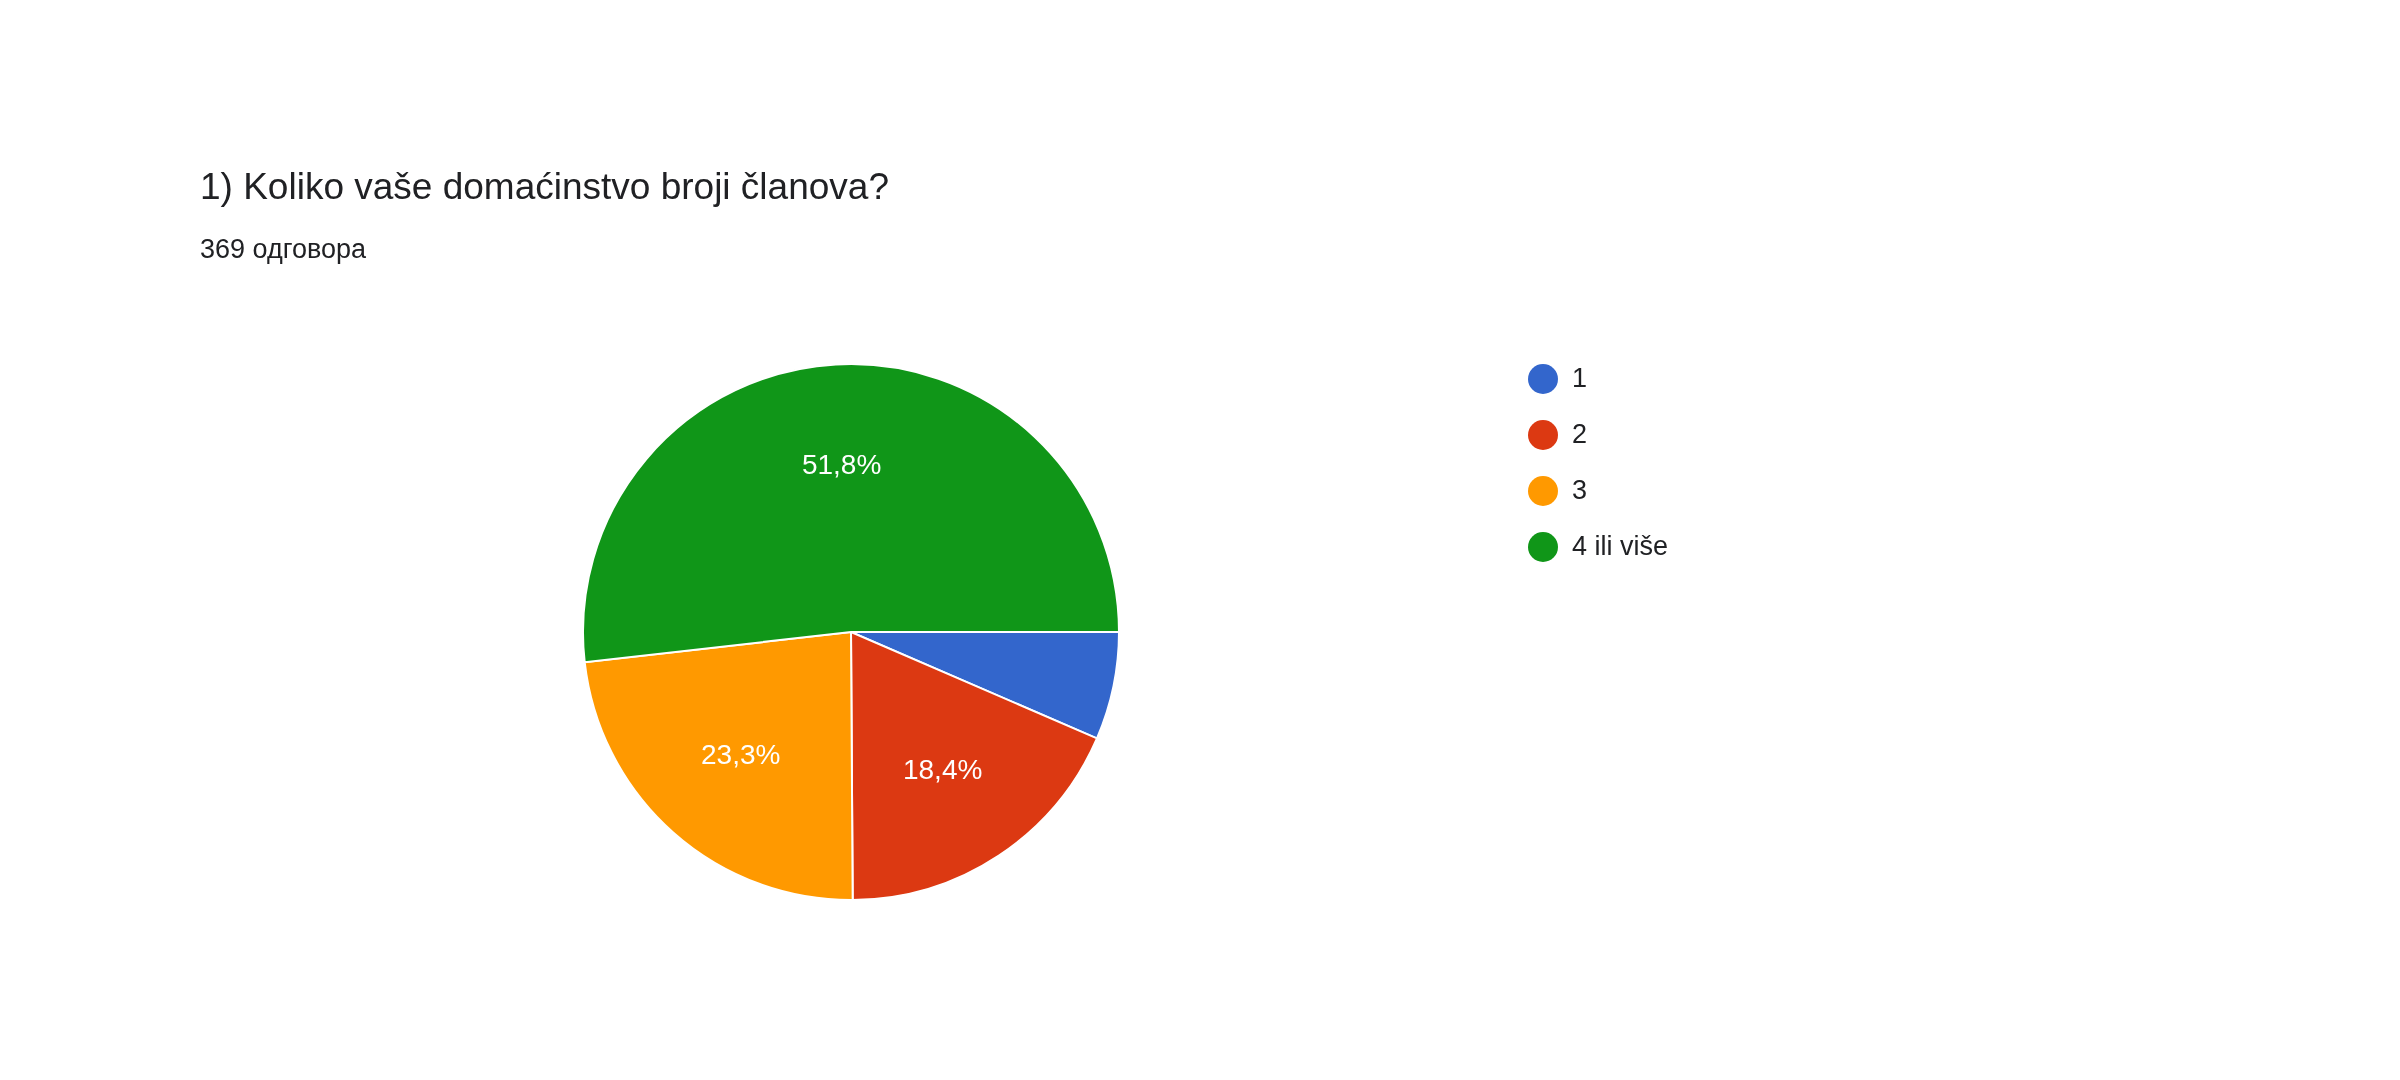 Image resolution: width=2400 pixels, height=1080 pixels. Describe the element at coordinates (841, 465) in the screenshot. I see `data-label: 51,8%` at that location.